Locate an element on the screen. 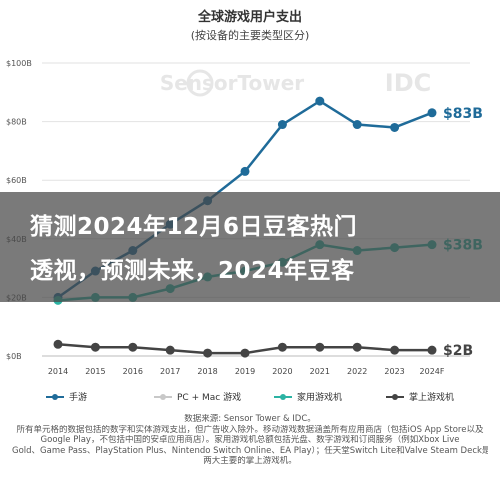 This screenshot has width=500, height=489. watermark-logo-icon is located at coordinates (200, 83).